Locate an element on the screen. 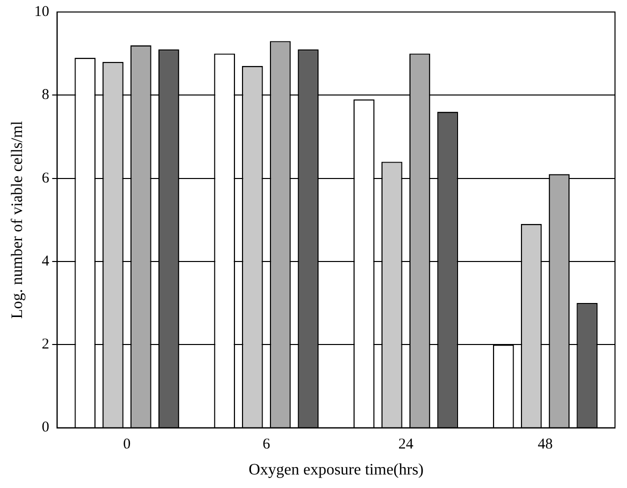  y-tick-label: 6 is located at coordinates (46, 178).